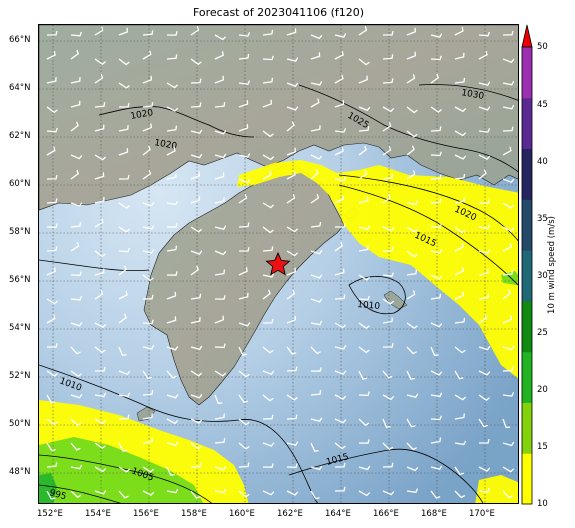 The image size is (575, 528). I want to click on lat-label: 54°N, so click(20, 328).